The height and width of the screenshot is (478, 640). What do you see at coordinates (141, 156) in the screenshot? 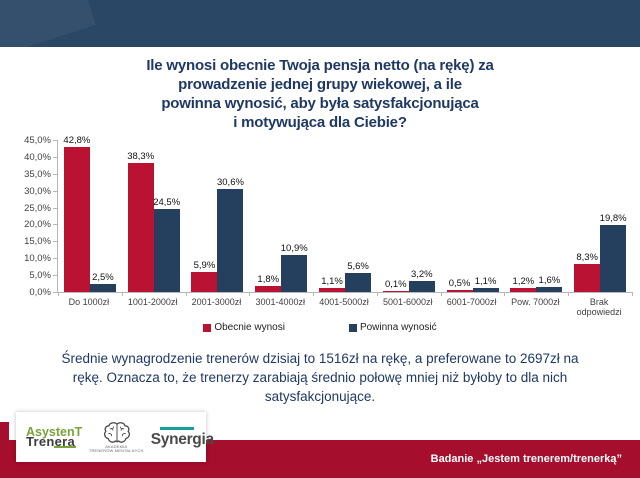
I see `bar-value-label: 38,3%` at bounding box center [141, 156].